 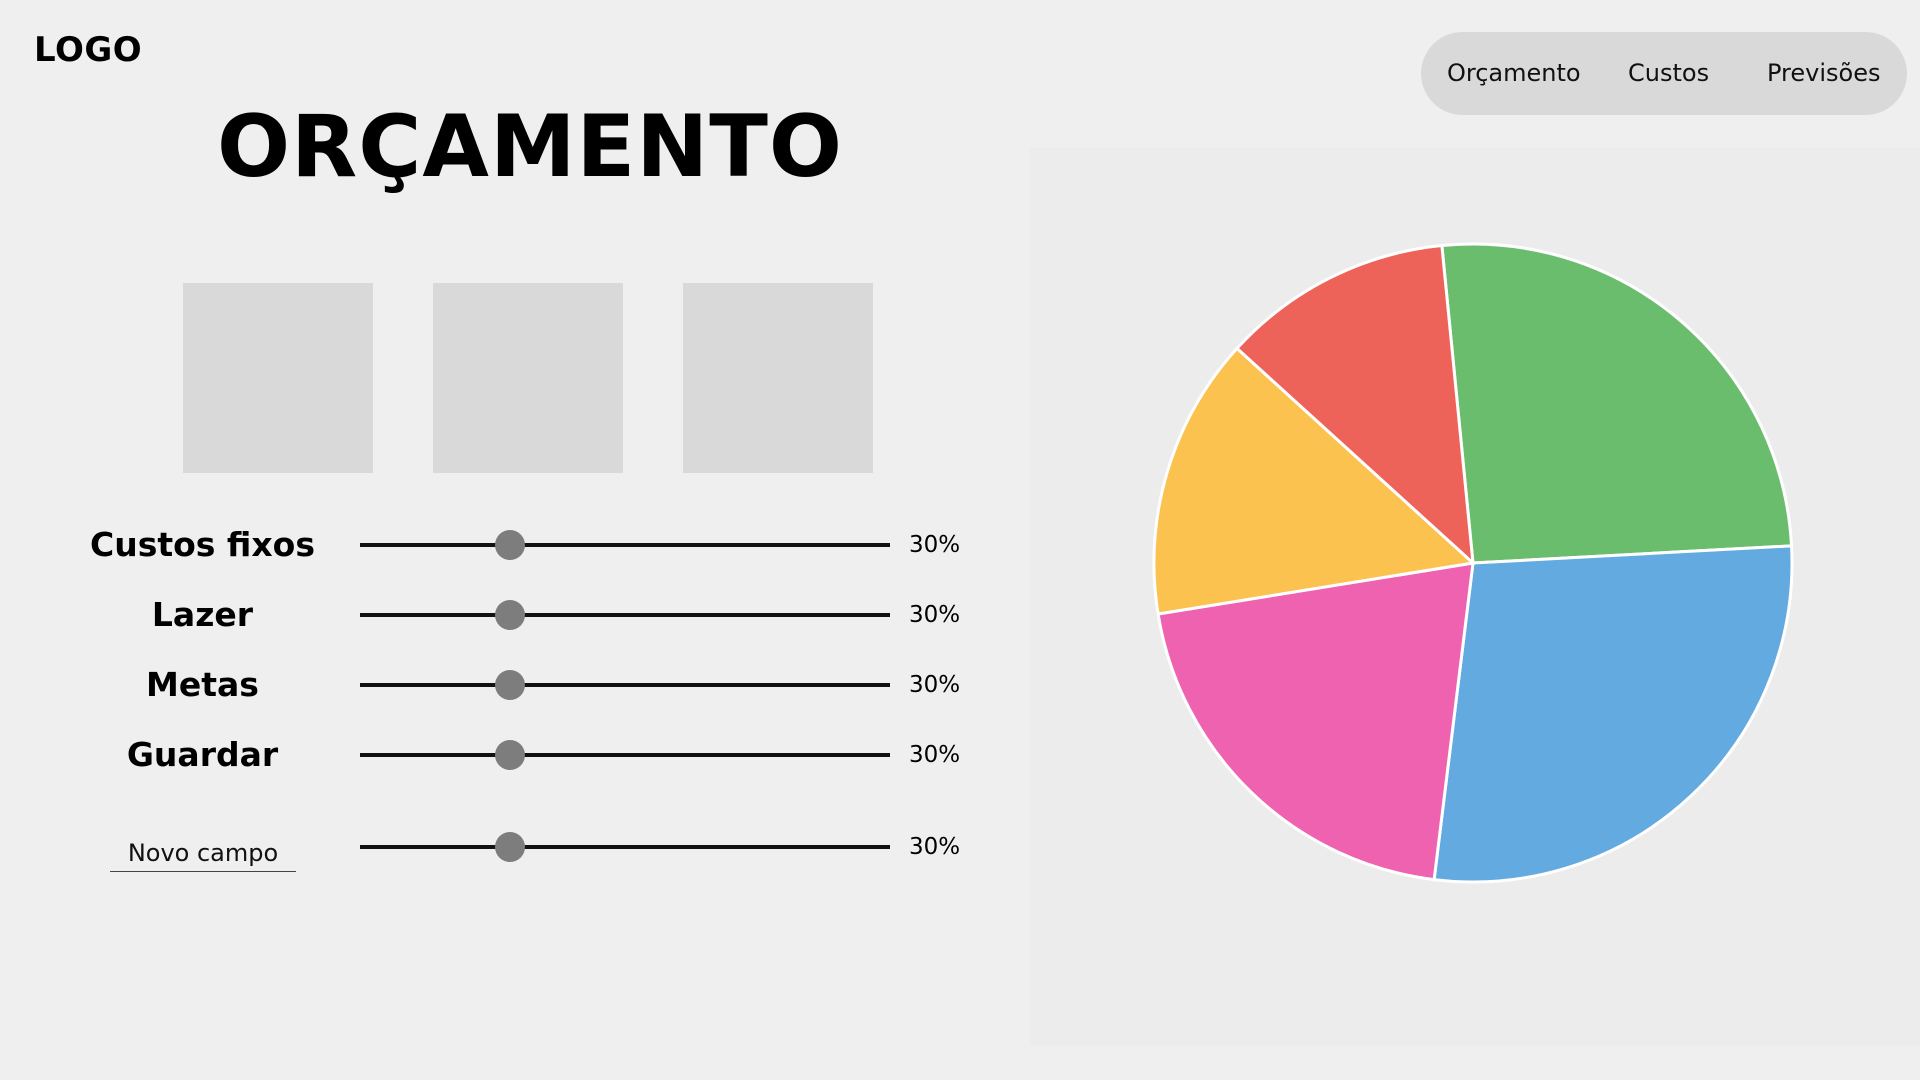 I want to click on top-nav: Orçamento Custos Previsões, so click(x=1664, y=73).